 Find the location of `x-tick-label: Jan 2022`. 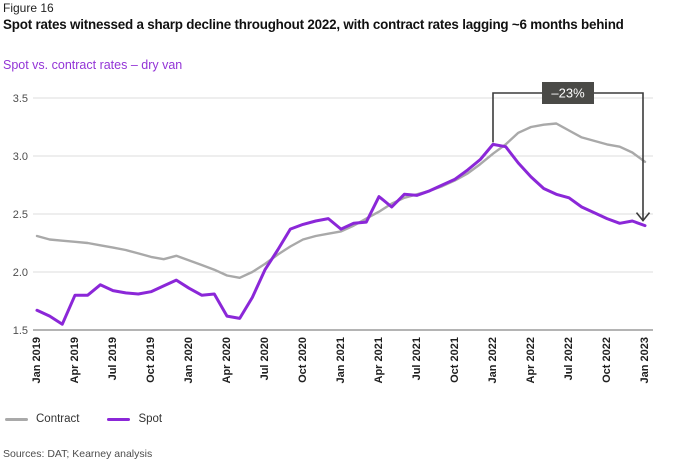

x-tick-label: Jan 2022 is located at coordinates (493, 360).